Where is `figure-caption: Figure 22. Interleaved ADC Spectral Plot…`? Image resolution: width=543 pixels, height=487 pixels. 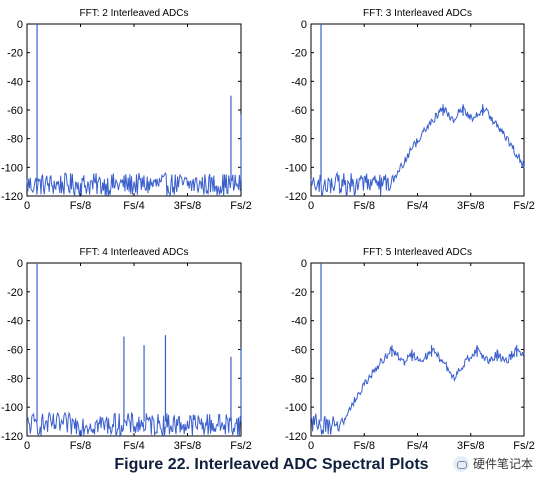
figure-caption: Figure 22. Interleaved ADC Spectral Plot… is located at coordinates (271, 464).